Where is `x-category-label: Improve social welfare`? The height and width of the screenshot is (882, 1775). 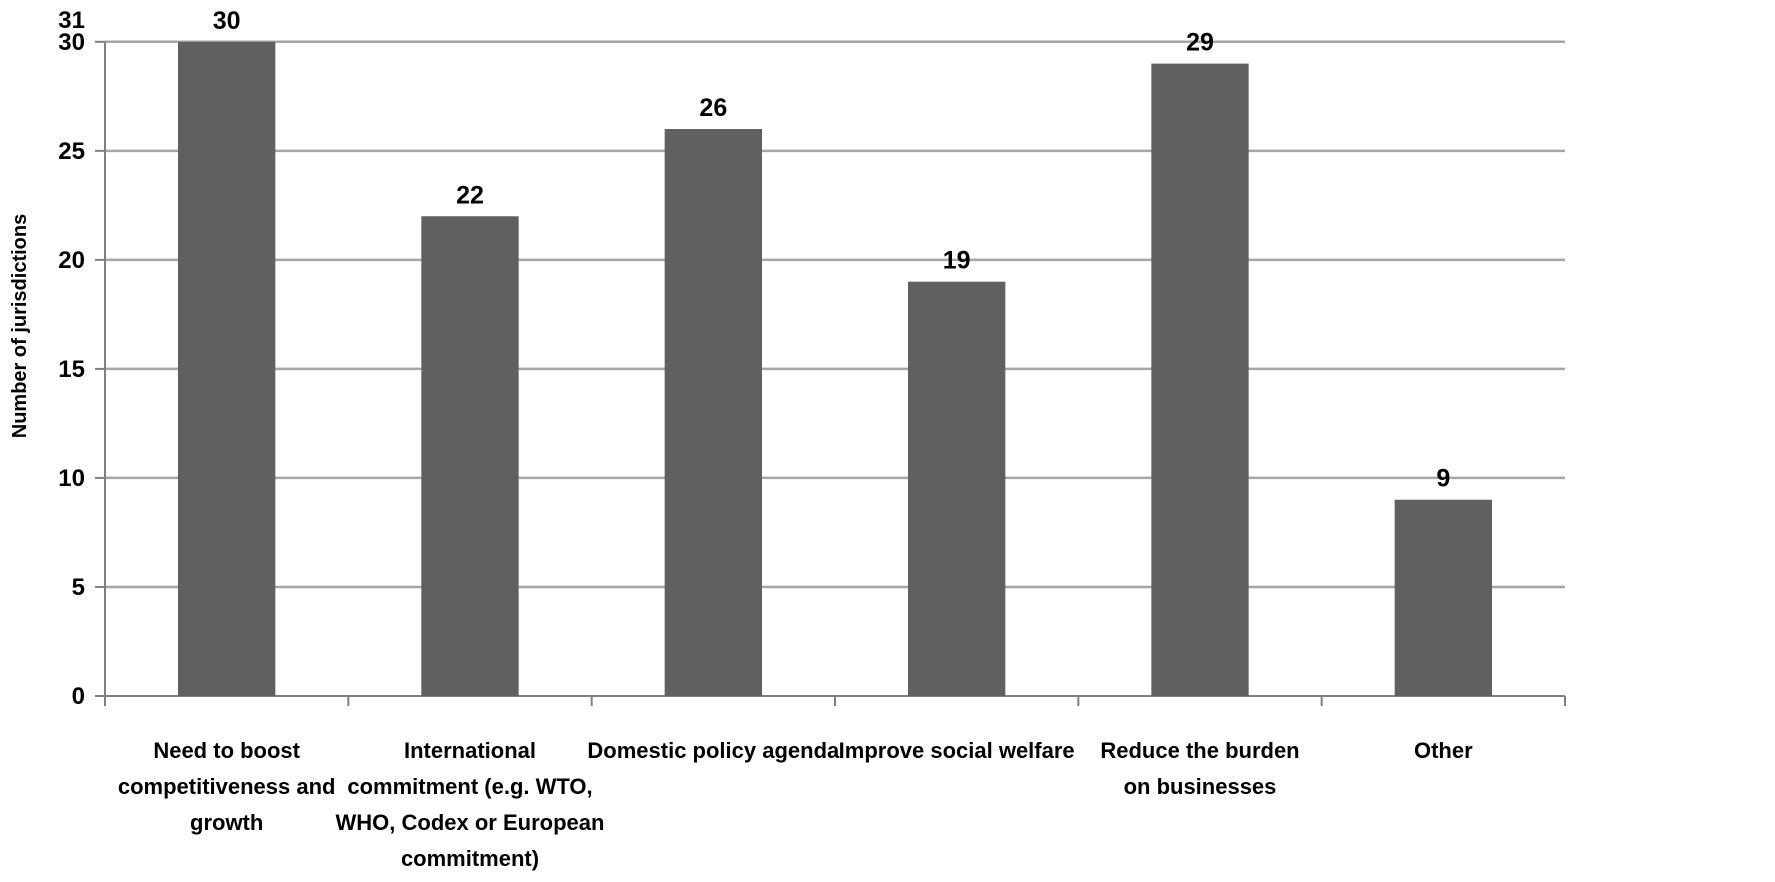 x-category-label: Improve social welfare is located at coordinates (957, 750).